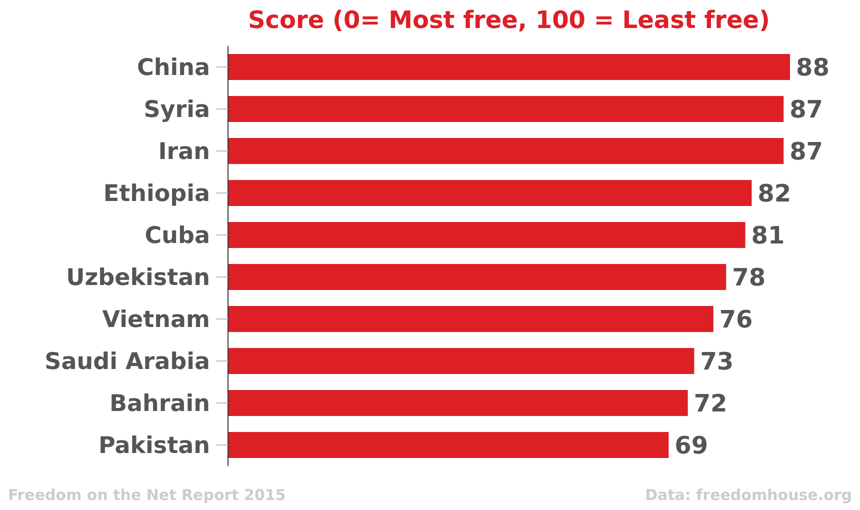 The height and width of the screenshot is (510, 860). What do you see at coordinates (775, 194) in the screenshot?
I see `data-label: 82` at bounding box center [775, 194].